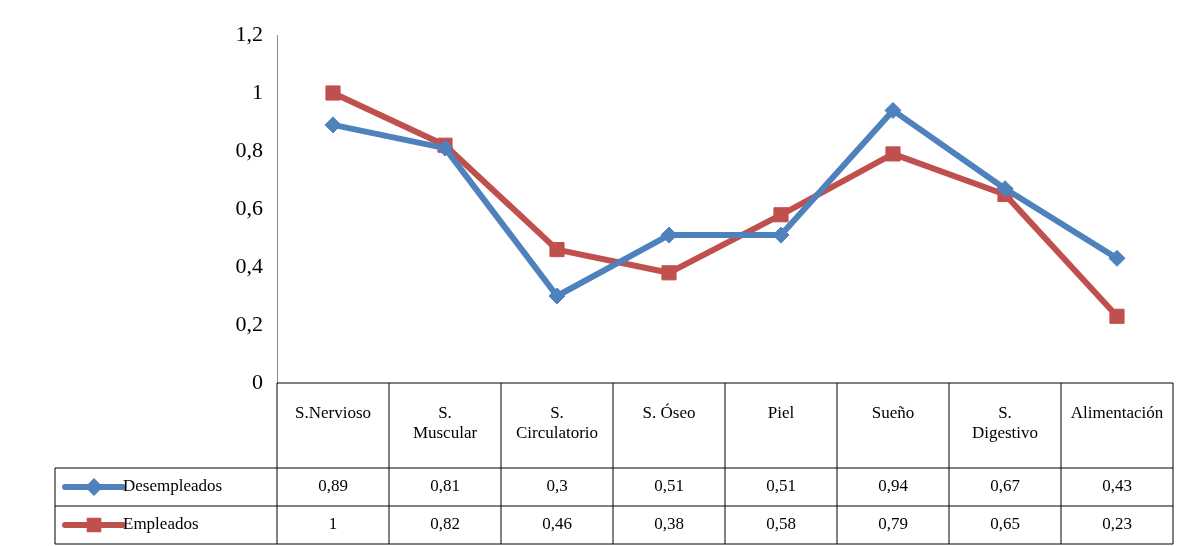 The height and width of the screenshot is (546, 1184). What do you see at coordinates (1117, 412) in the screenshot?
I see `x-tick-label: Alimentación` at bounding box center [1117, 412].